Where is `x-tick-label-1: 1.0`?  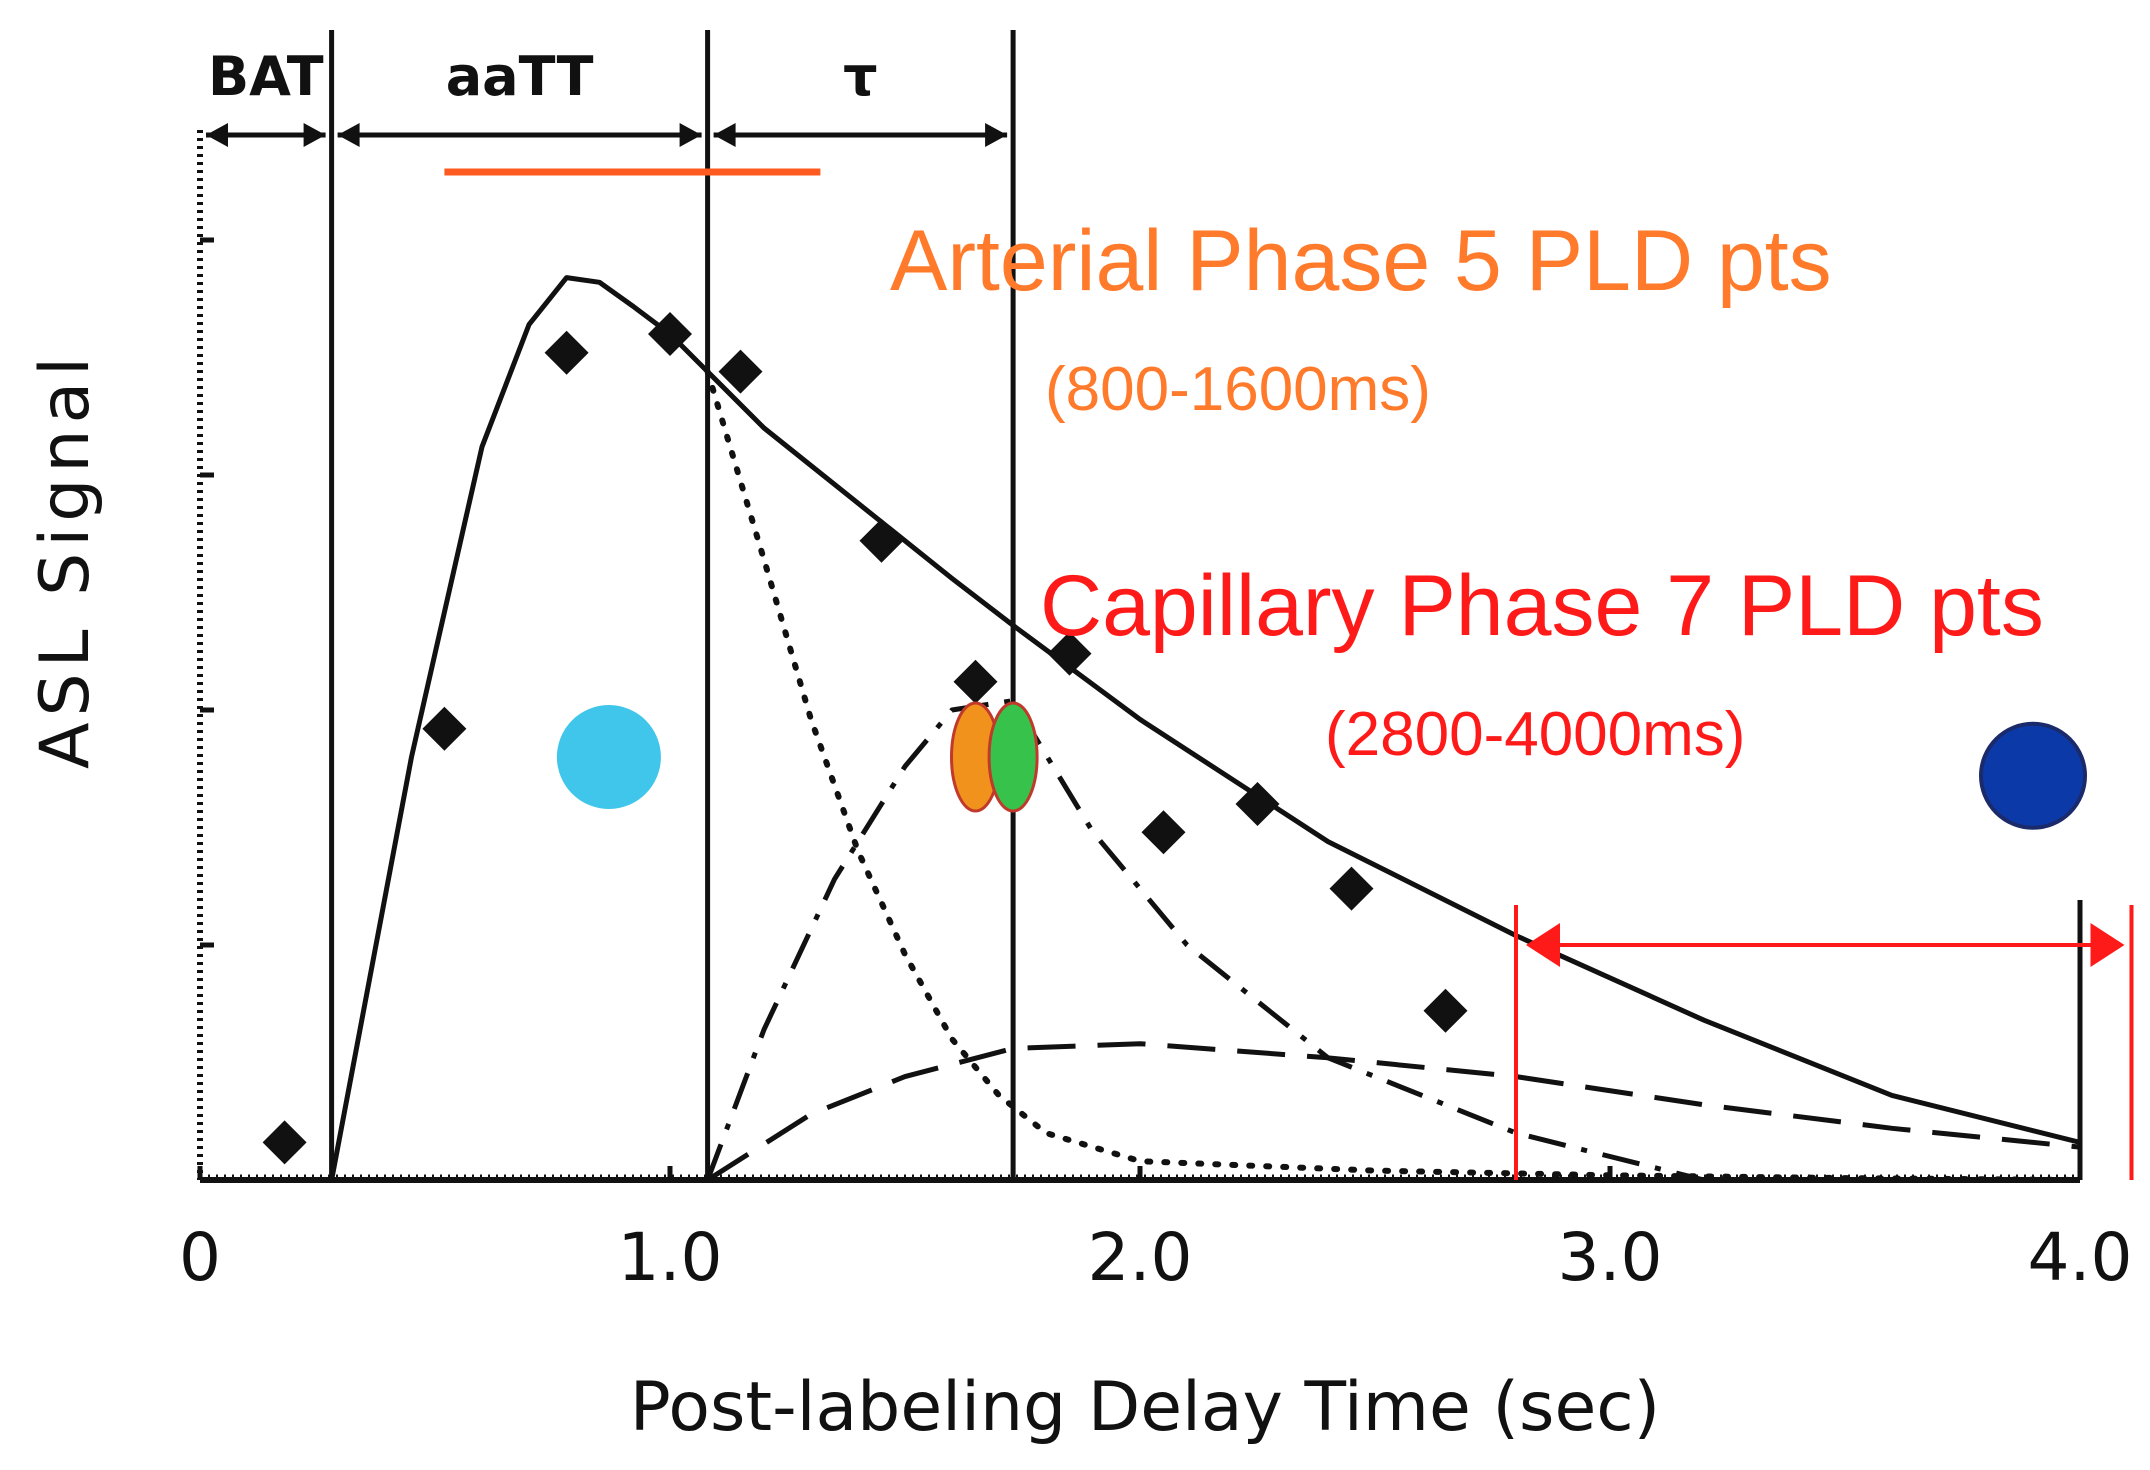
x-tick-label-1: 1.0 is located at coordinates (670, 1257).